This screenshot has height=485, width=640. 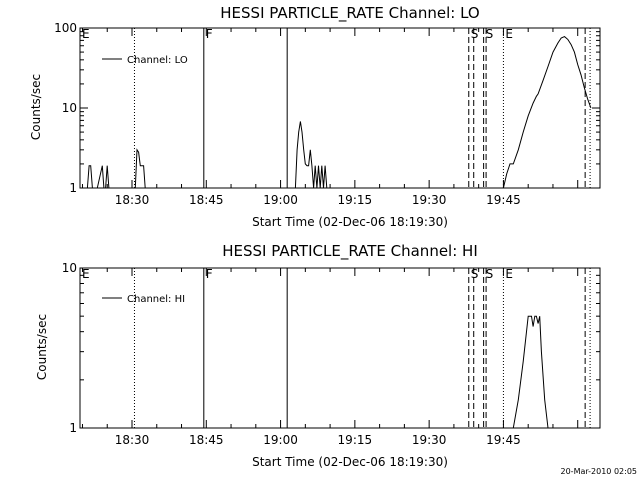 What do you see at coordinates (355, 200) in the screenshot?
I see `x-tick-label-lo-3: 19:15` at bounding box center [355, 200].